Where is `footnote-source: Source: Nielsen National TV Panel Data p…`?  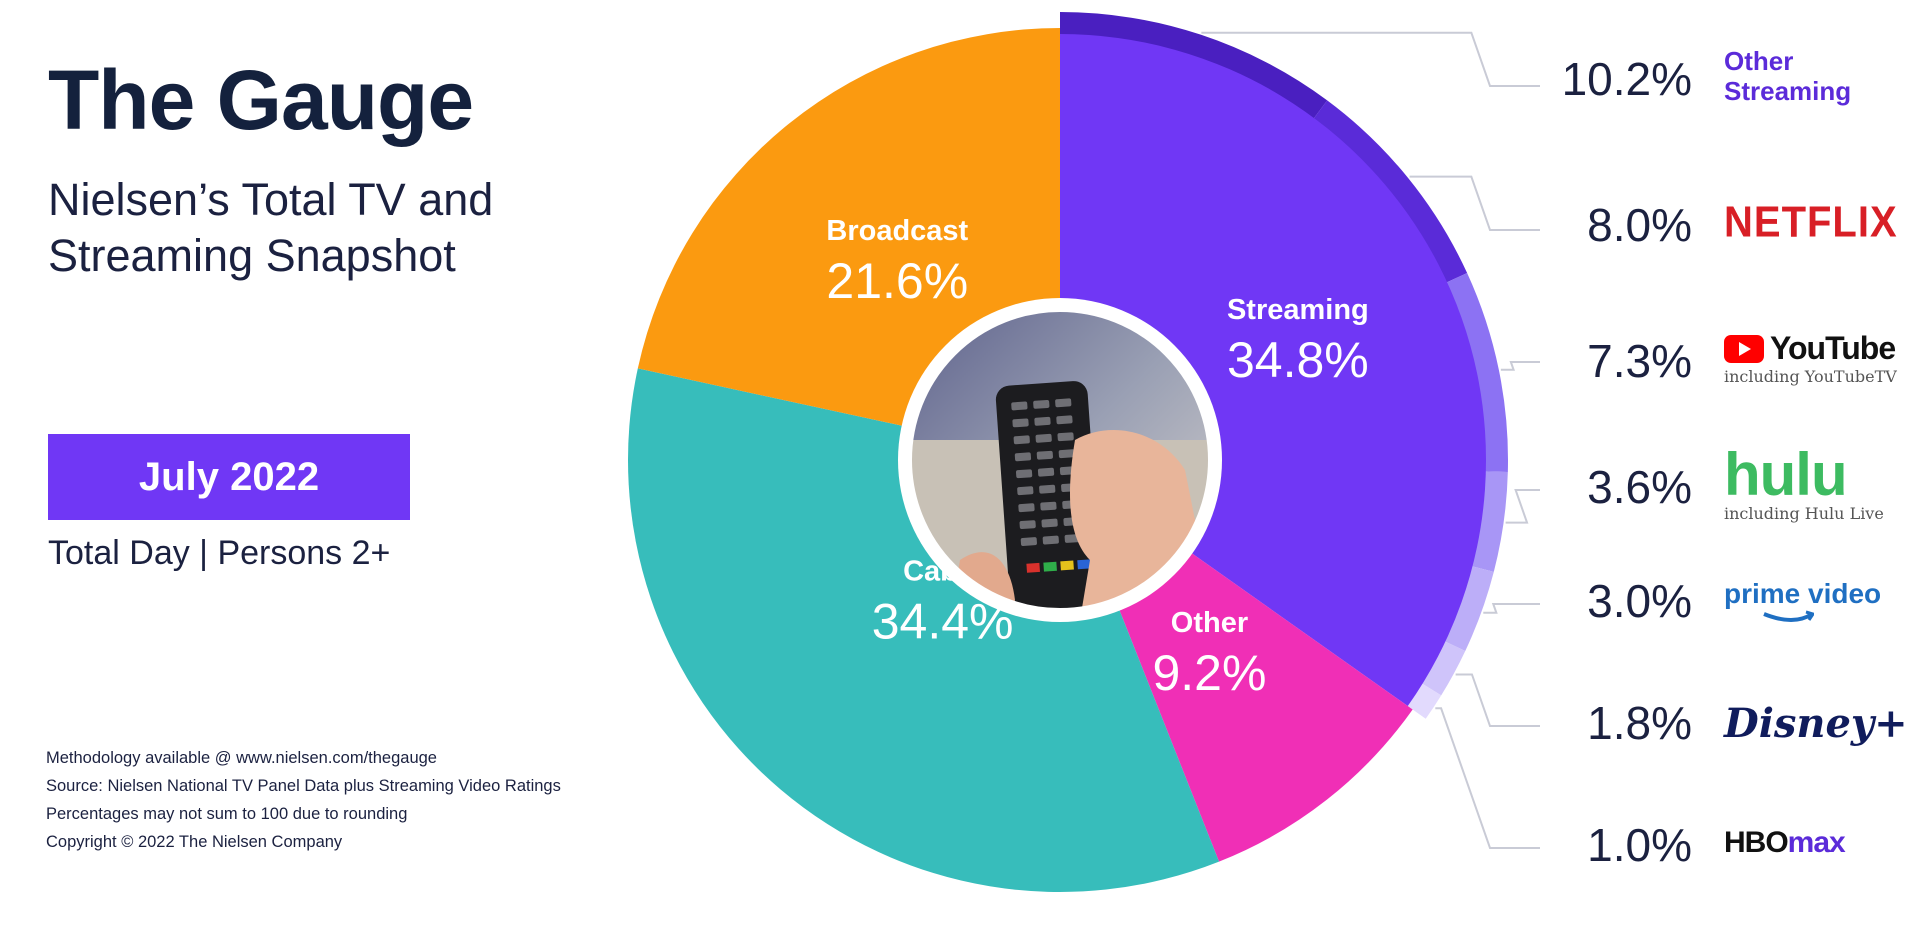
footnote-source: Source: Nielsen National TV Panel Data p… is located at coordinates (303, 786).